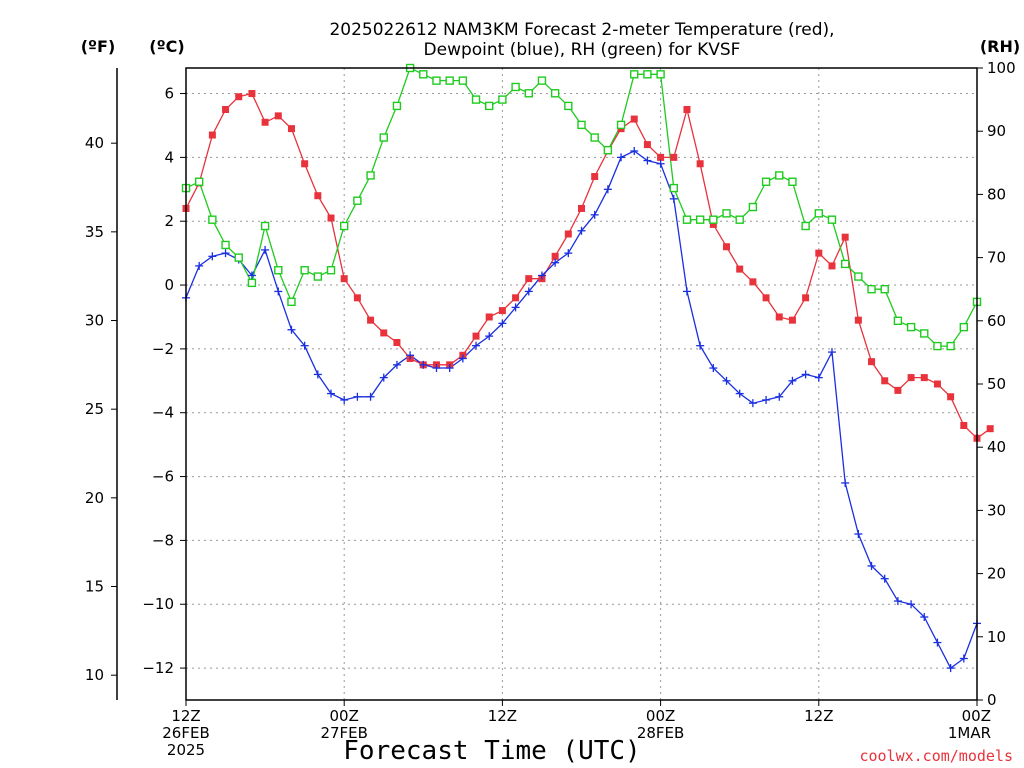 The height and width of the screenshot is (768, 1024). What do you see at coordinates (169, 94) in the screenshot?
I see `celsius-tick-label: 6` at bounding box center [169, 94].